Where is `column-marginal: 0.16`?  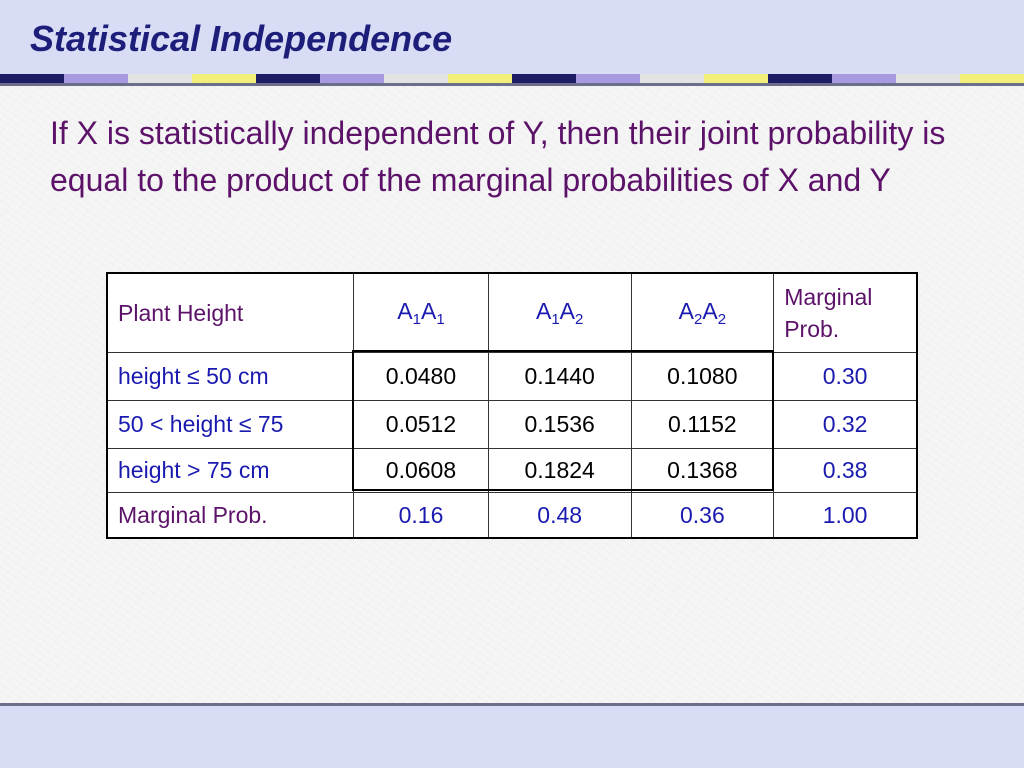 column-marginal: 0.16 is located at coordinates (421, 515).